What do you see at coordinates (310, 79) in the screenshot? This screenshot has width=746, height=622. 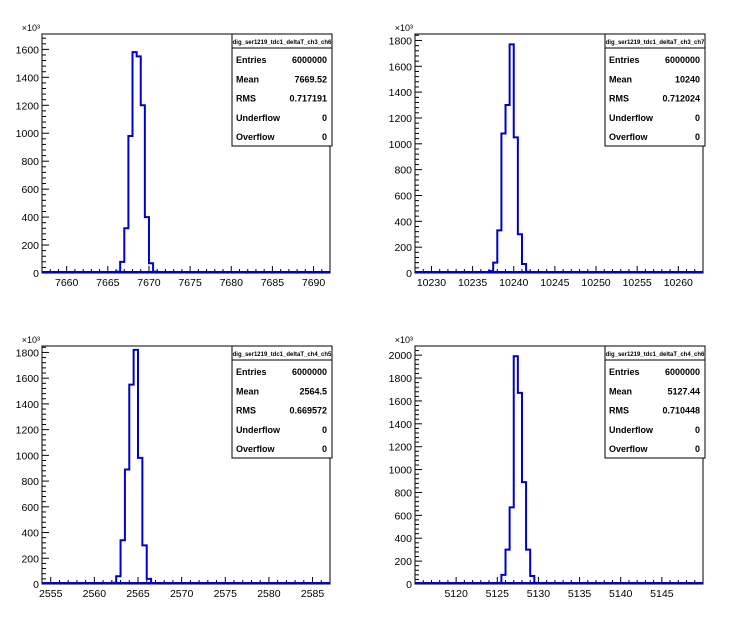 I see `stats-value: 7669.52` at bounding box center [310, 79].